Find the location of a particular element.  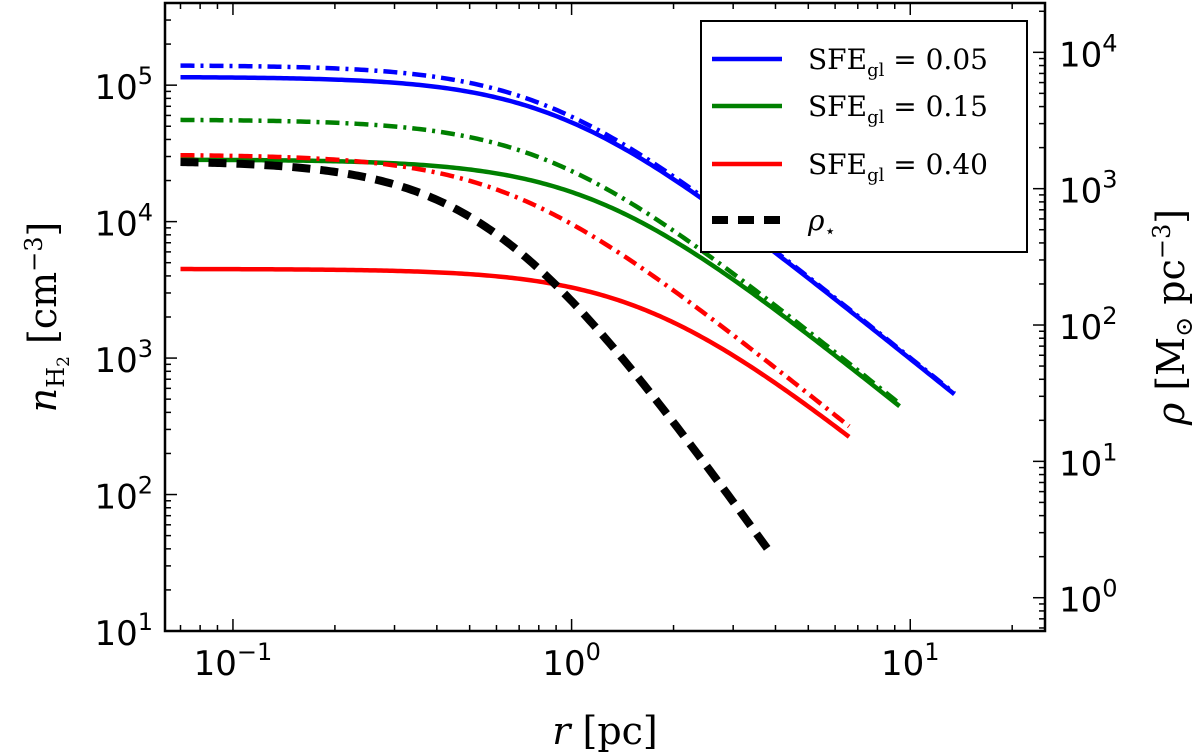

legend-label-sfe-040: SFEgl = 0.40 is located at coordinates (898, 167).